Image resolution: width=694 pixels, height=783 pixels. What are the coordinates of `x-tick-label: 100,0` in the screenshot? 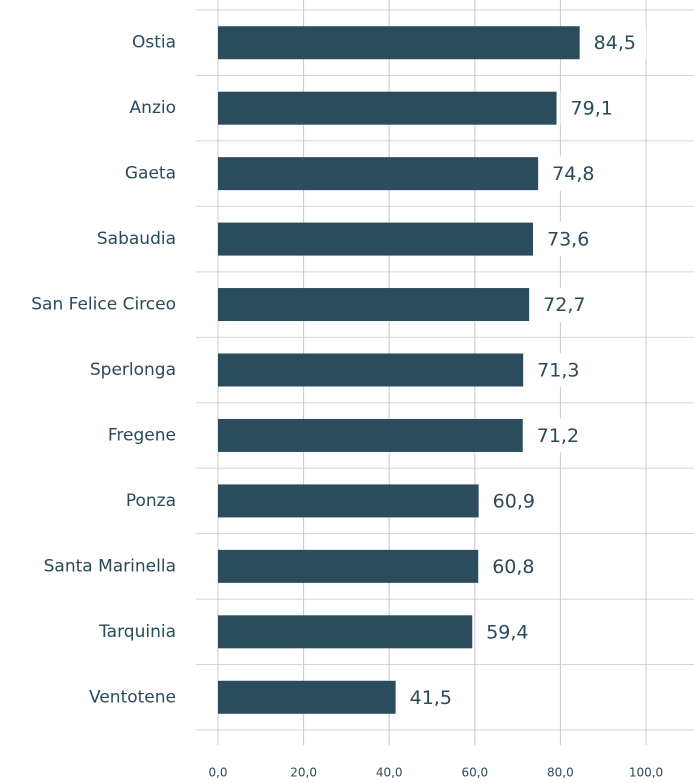 It's located at (646, 773).